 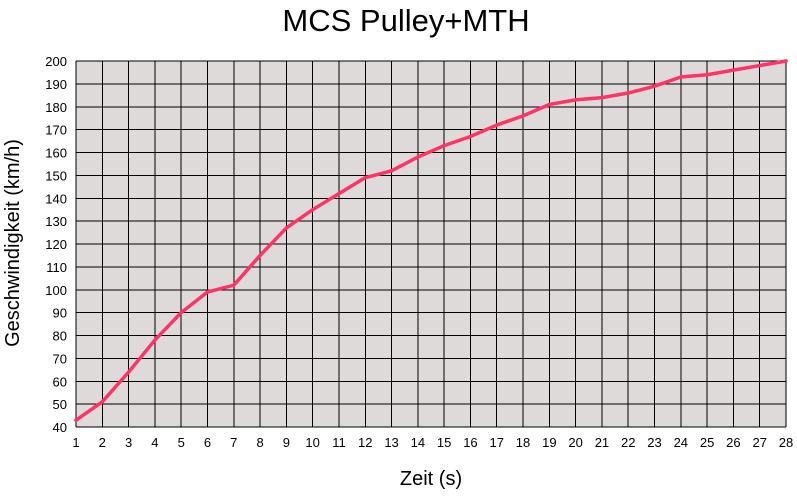 I want to click on x-tick-label: 14, so click(x=418, y=442).